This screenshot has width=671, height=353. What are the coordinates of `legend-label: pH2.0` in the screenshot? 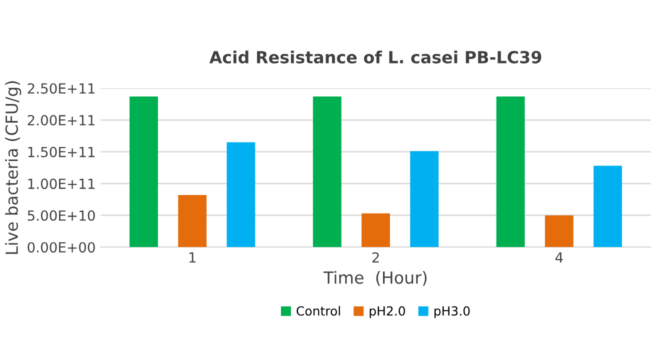 It's located at (388, 312).